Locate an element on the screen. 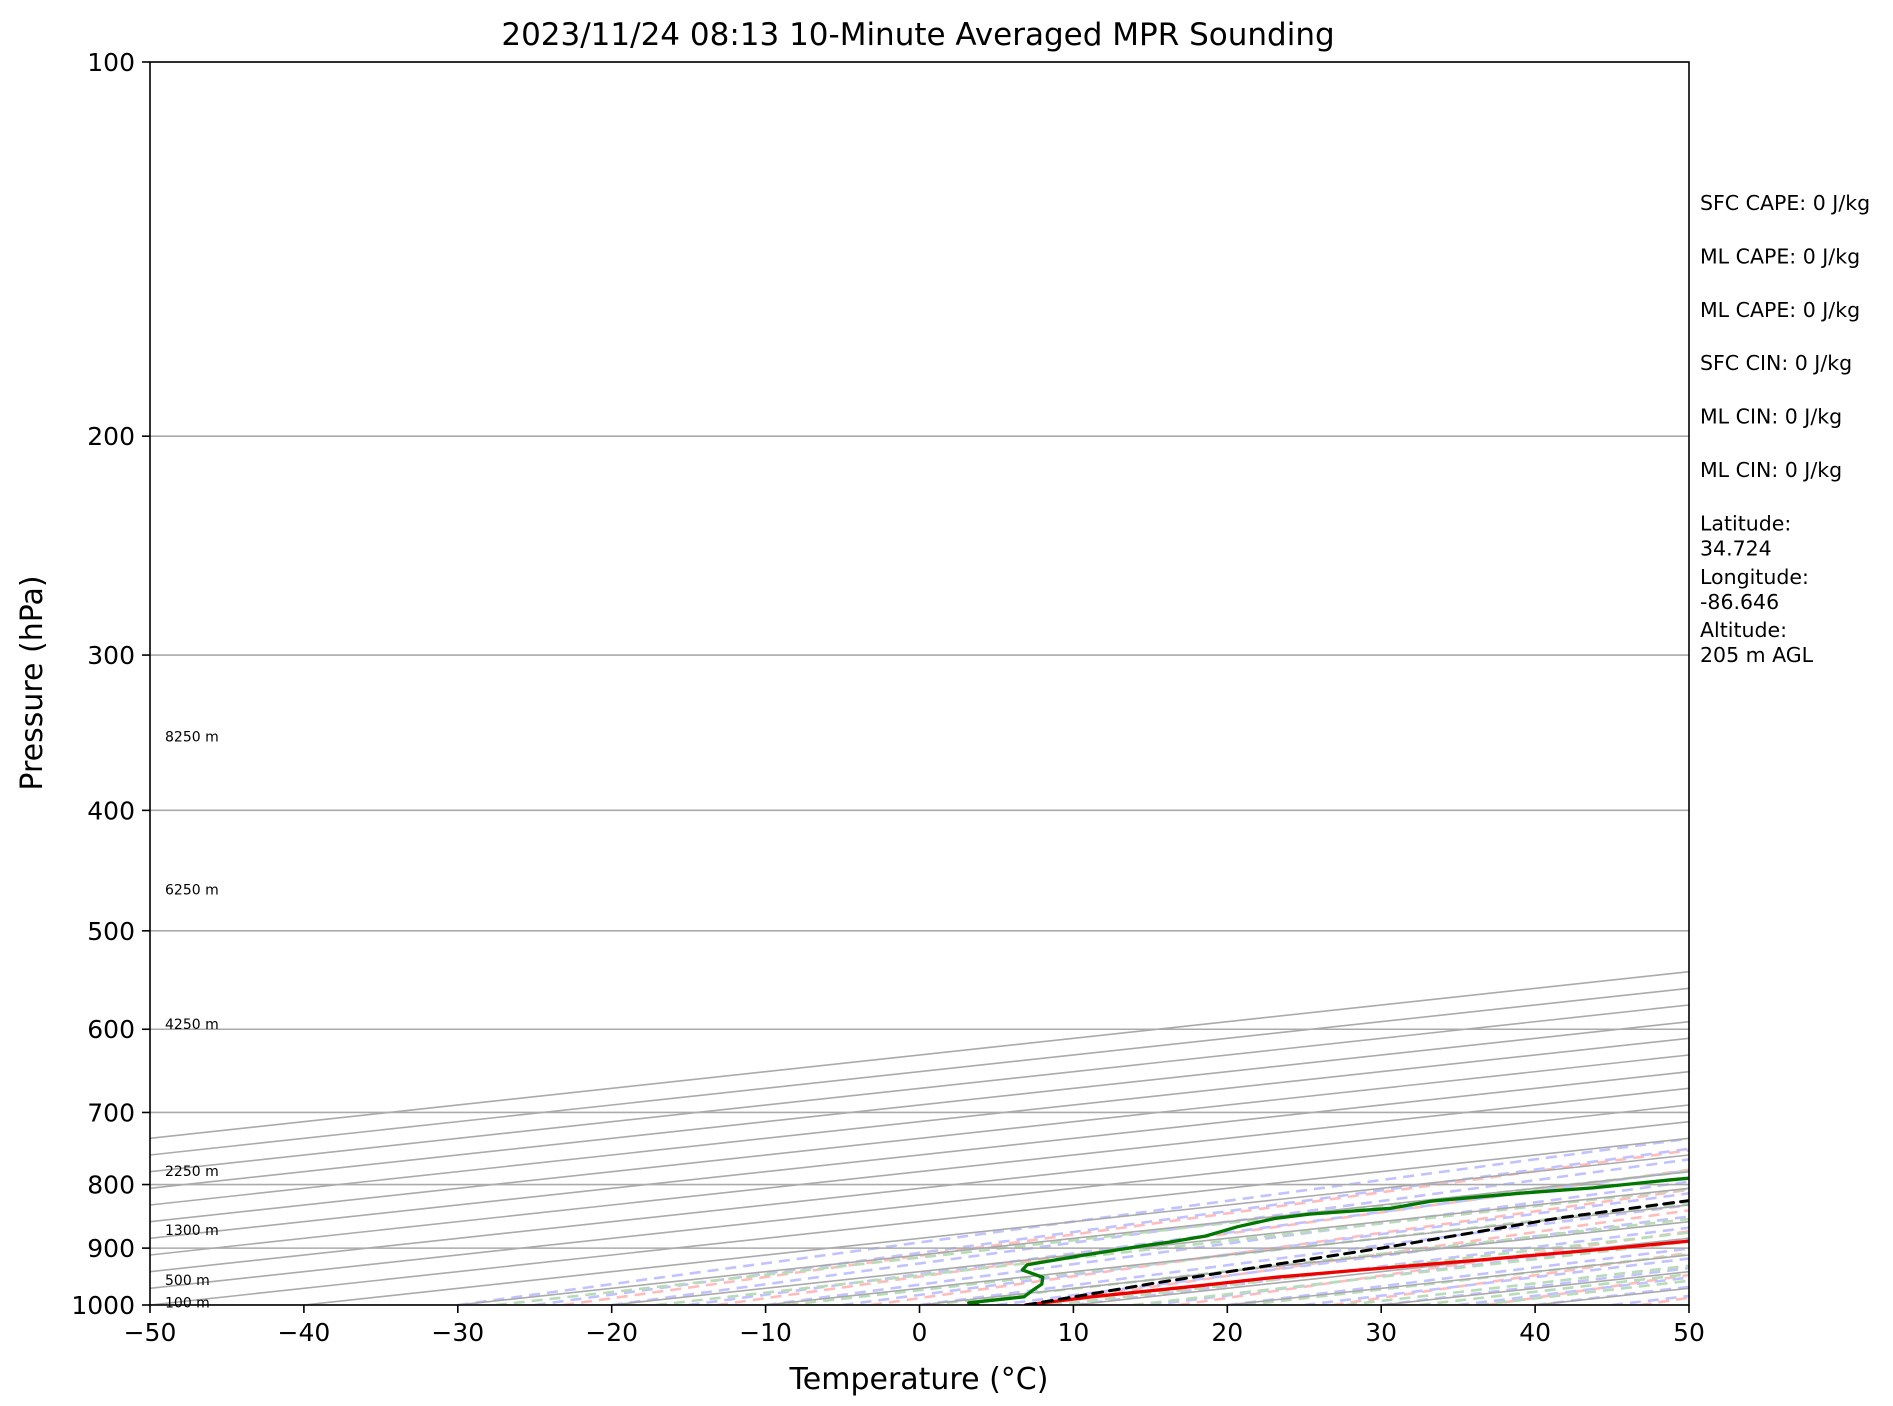 The image size is (1893, 1406). y-axis-label: Pressure (hPa) is located at coordinates (32, 682).